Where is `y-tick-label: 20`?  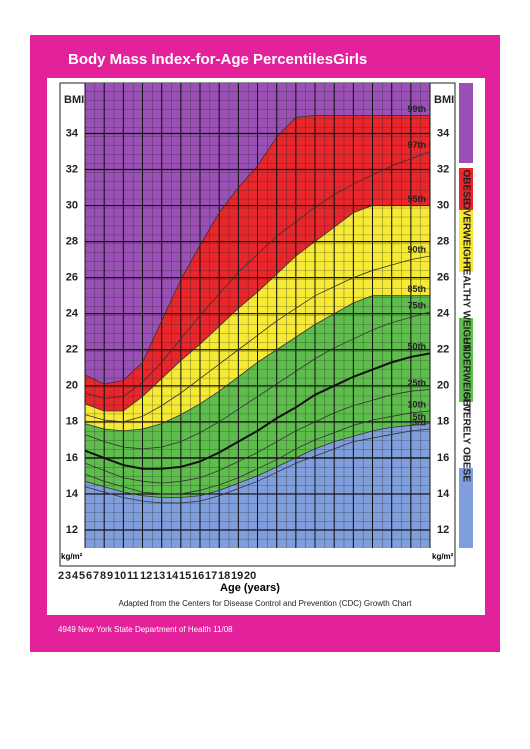 y-tick-label: 20 is located at coordinates (72, 386).